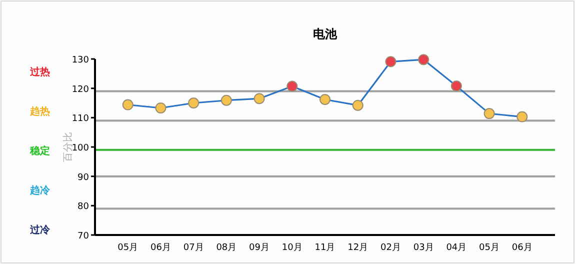 The width and height of the screenshot is (579, 268). I want to click on x-tick-label: 08月, so click(226, 248).